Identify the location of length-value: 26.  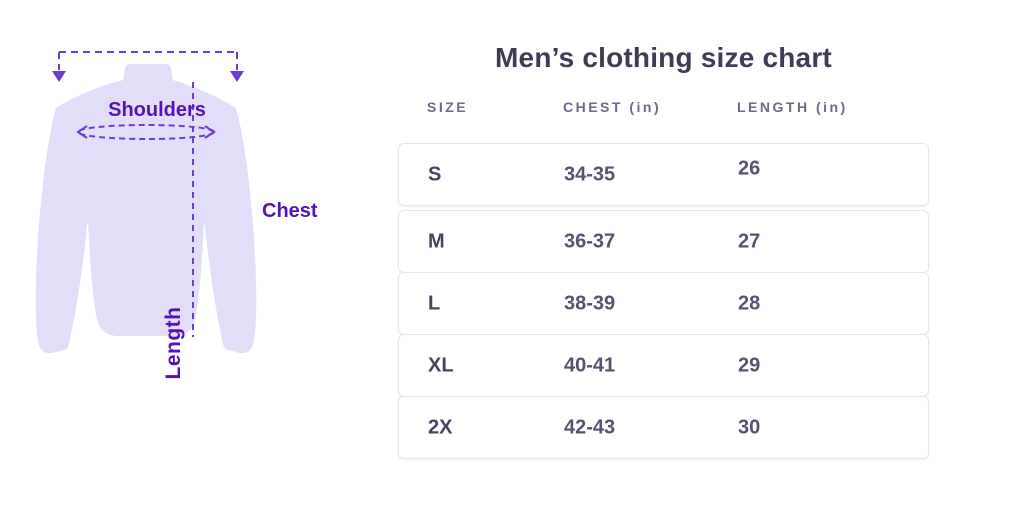
(749, 168).